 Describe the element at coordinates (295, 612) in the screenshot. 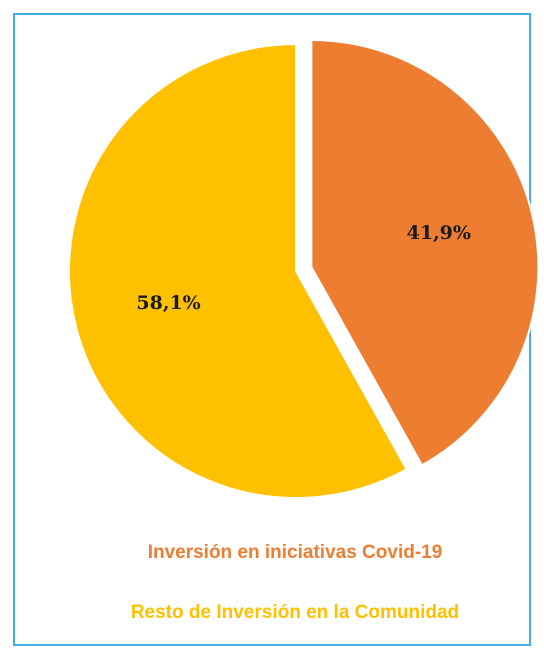

I see `legend-entry: Resto de Inversión en la Comunidad` at that location.